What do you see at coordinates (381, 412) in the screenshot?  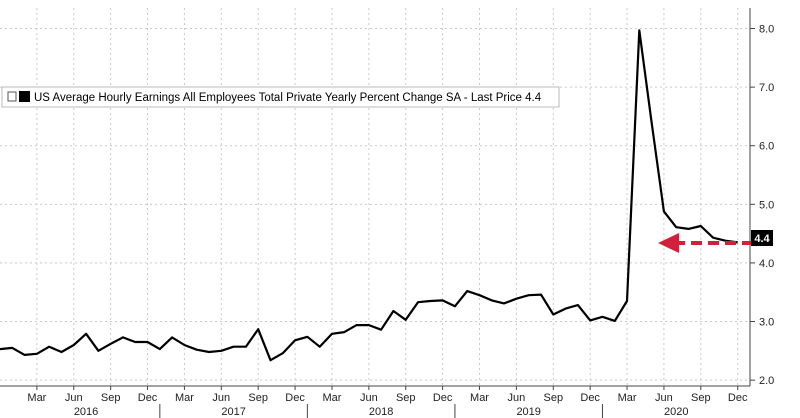 I see `year-label: 2018` at bounding box center [381, 412].